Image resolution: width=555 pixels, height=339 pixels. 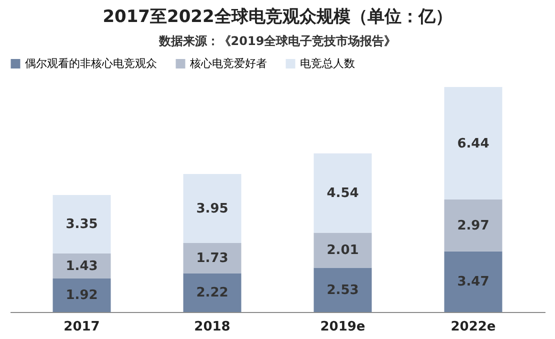 I want to click on data-label: 3.47, so click(x=473, y=282).